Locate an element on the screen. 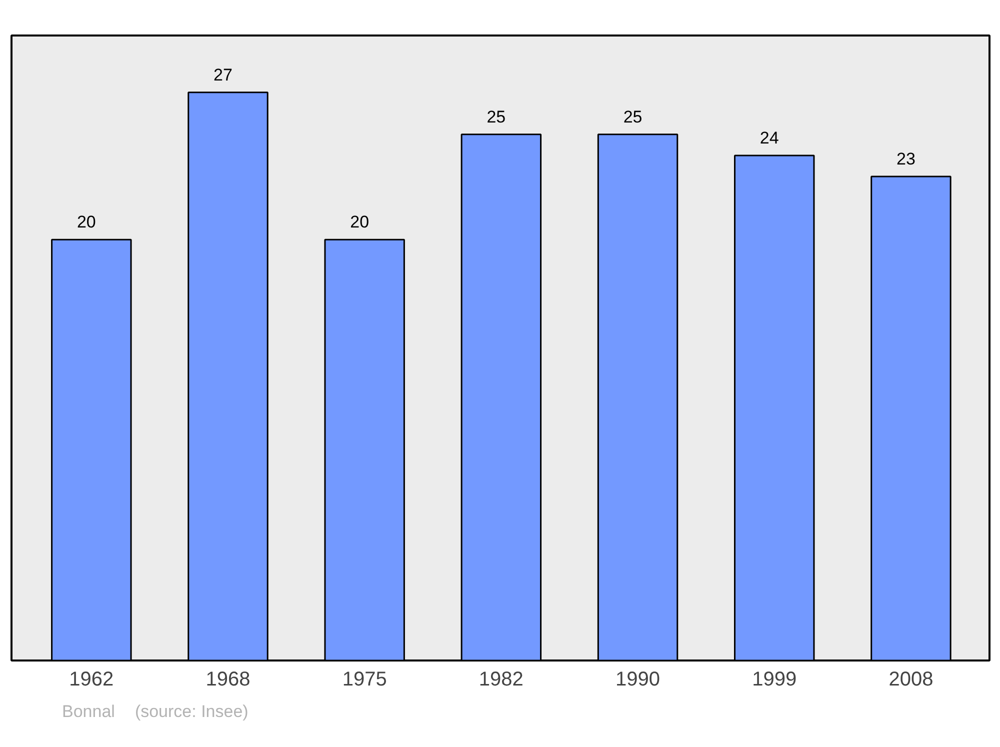  x-tick-label: 1975 is located at coordinates (364, 679).